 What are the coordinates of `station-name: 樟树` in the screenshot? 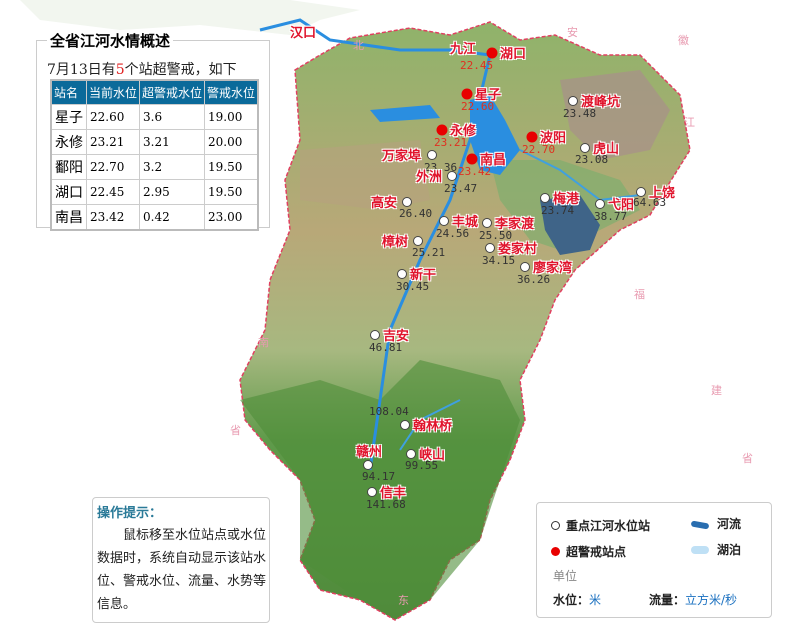 It's located at (395, 242).